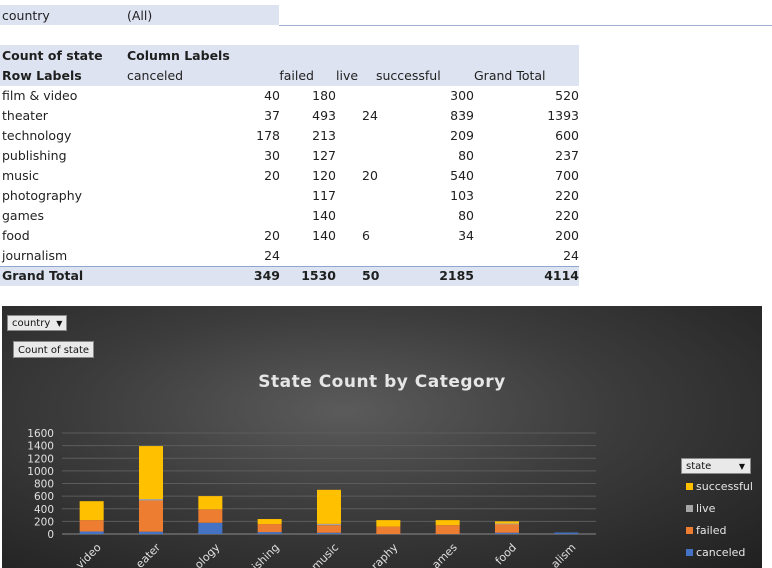  What do you see at coordinates (272, 155) in the screenshot?
I see `pivot-cell-canceled: 30` at bounding box center [272, 155].